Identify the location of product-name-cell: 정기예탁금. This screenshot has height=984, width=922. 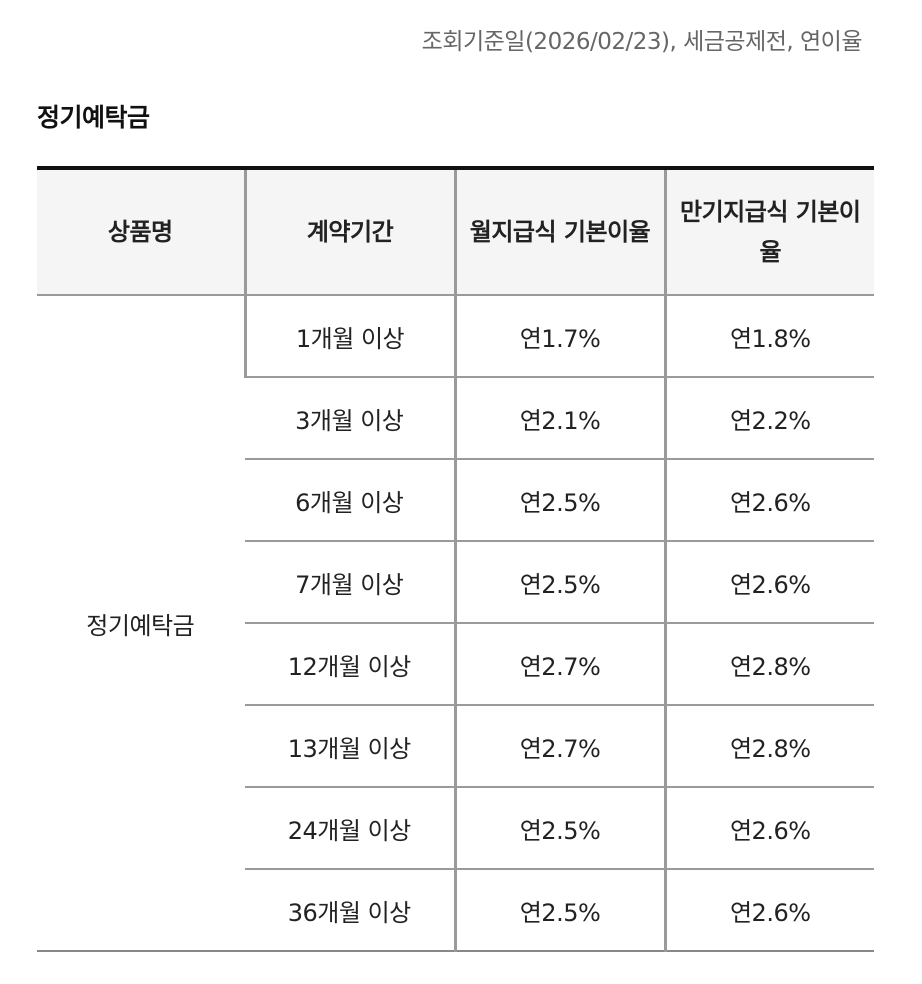
(140, 625).